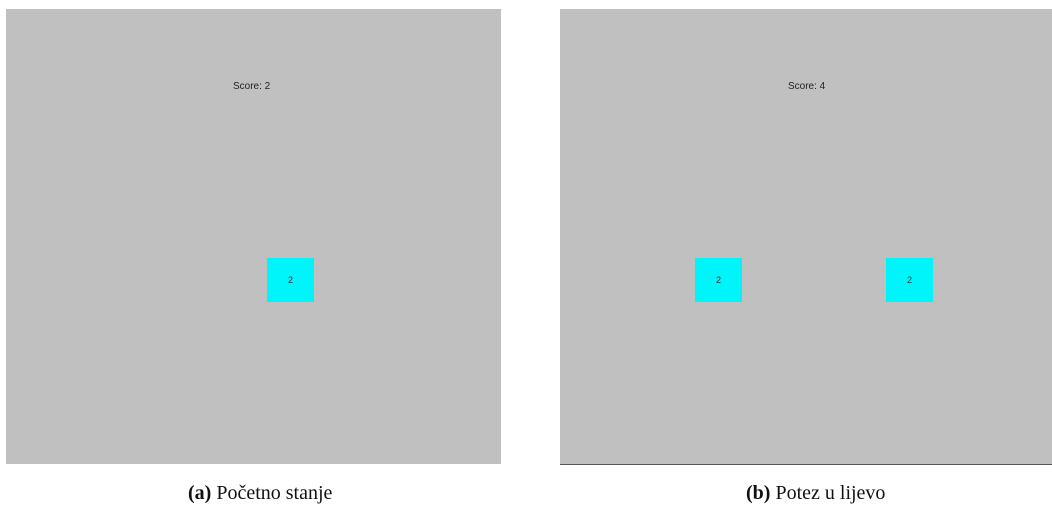  I want to click on caption-b: (b) Potez u lijevo, so click(815, 493).